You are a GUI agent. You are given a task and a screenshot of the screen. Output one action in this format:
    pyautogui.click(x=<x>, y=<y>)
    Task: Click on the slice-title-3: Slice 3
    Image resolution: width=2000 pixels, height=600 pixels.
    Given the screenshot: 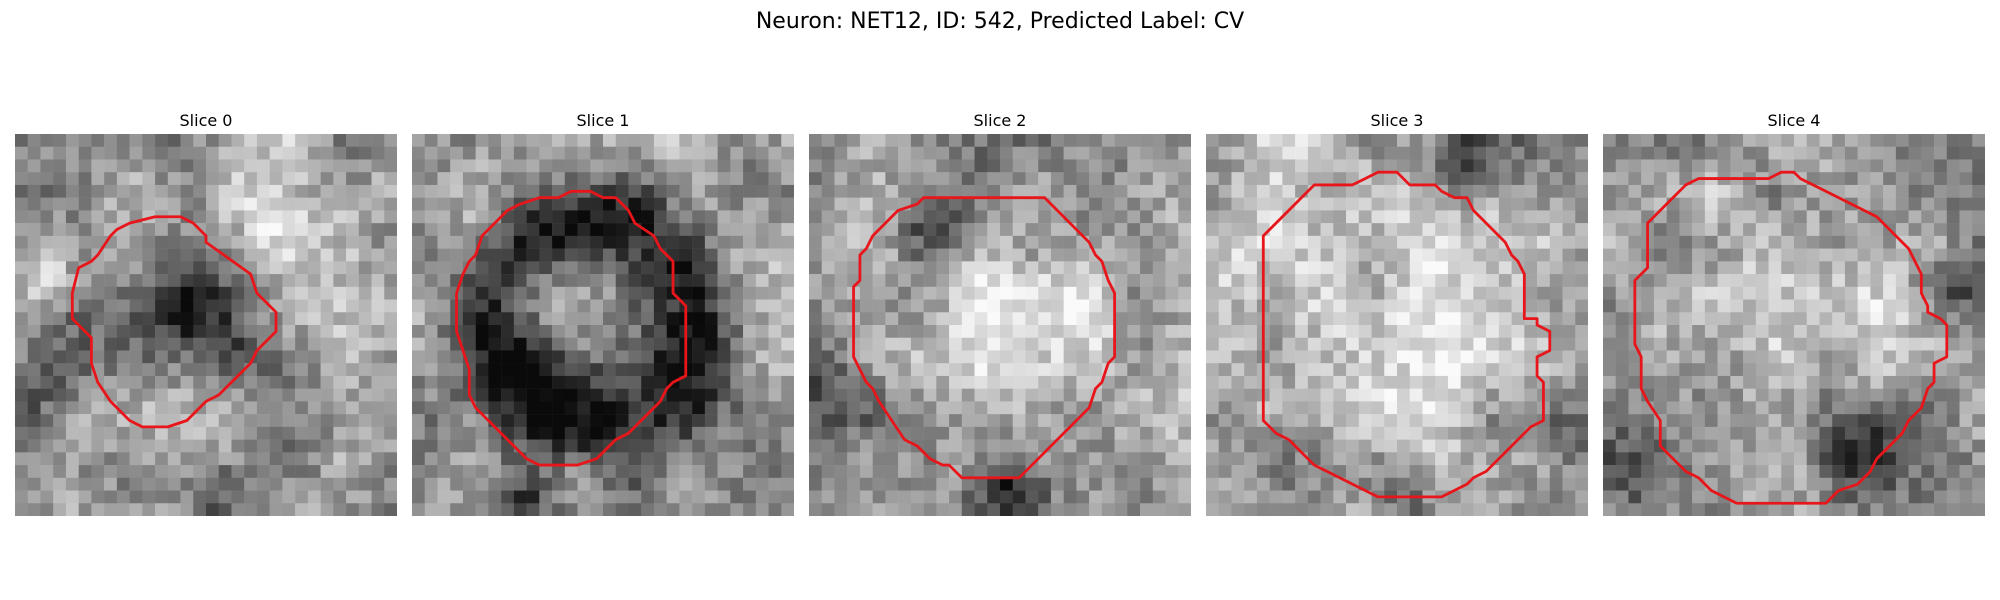 What is the action you would take?
    pyautogui.click(x=1397, y=120)
    